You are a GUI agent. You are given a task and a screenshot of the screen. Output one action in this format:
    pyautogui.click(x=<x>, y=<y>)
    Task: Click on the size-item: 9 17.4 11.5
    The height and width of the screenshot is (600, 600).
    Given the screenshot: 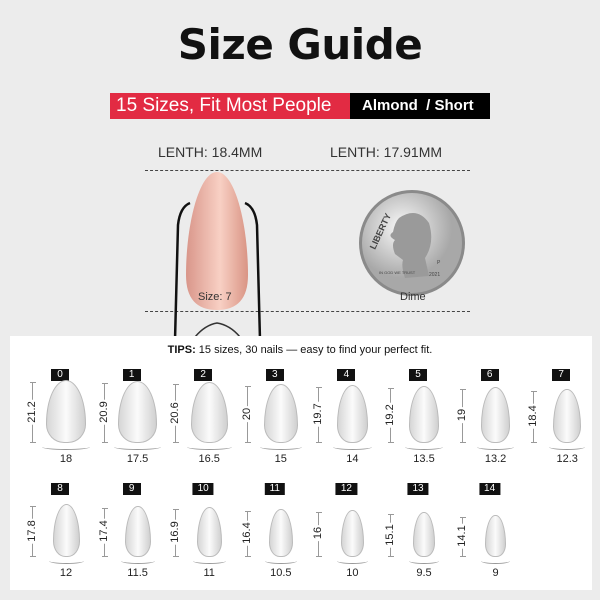 What is the action you would take?
    pyautogui.click(x=132, y=533)
    